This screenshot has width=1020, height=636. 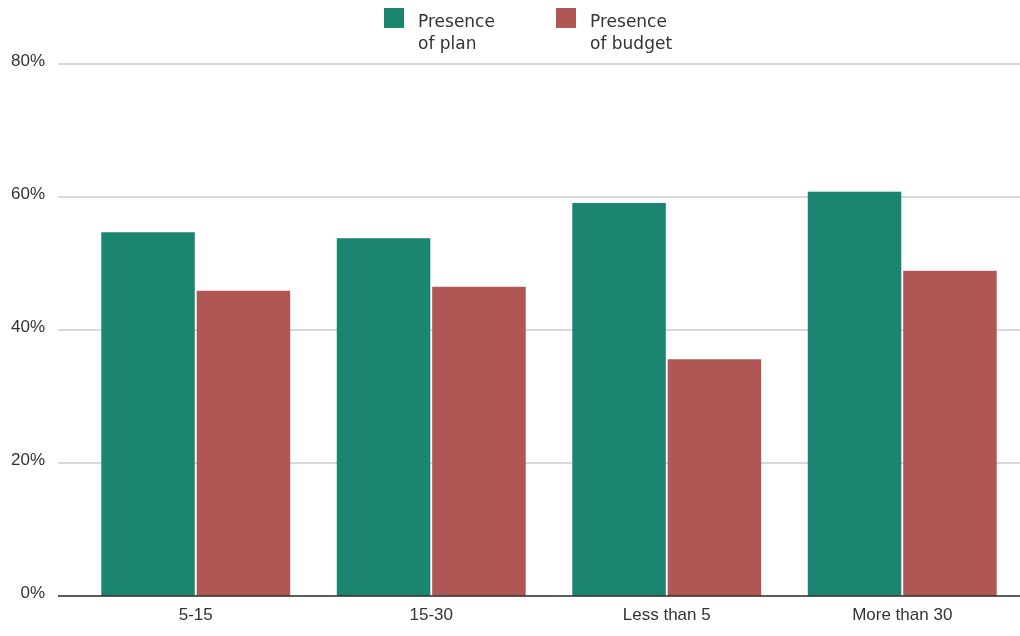 What do you see at coordinates (631, 32) in the screenshot?
I see `legend-label: Presence of budget` at bounding box center [631, 32].